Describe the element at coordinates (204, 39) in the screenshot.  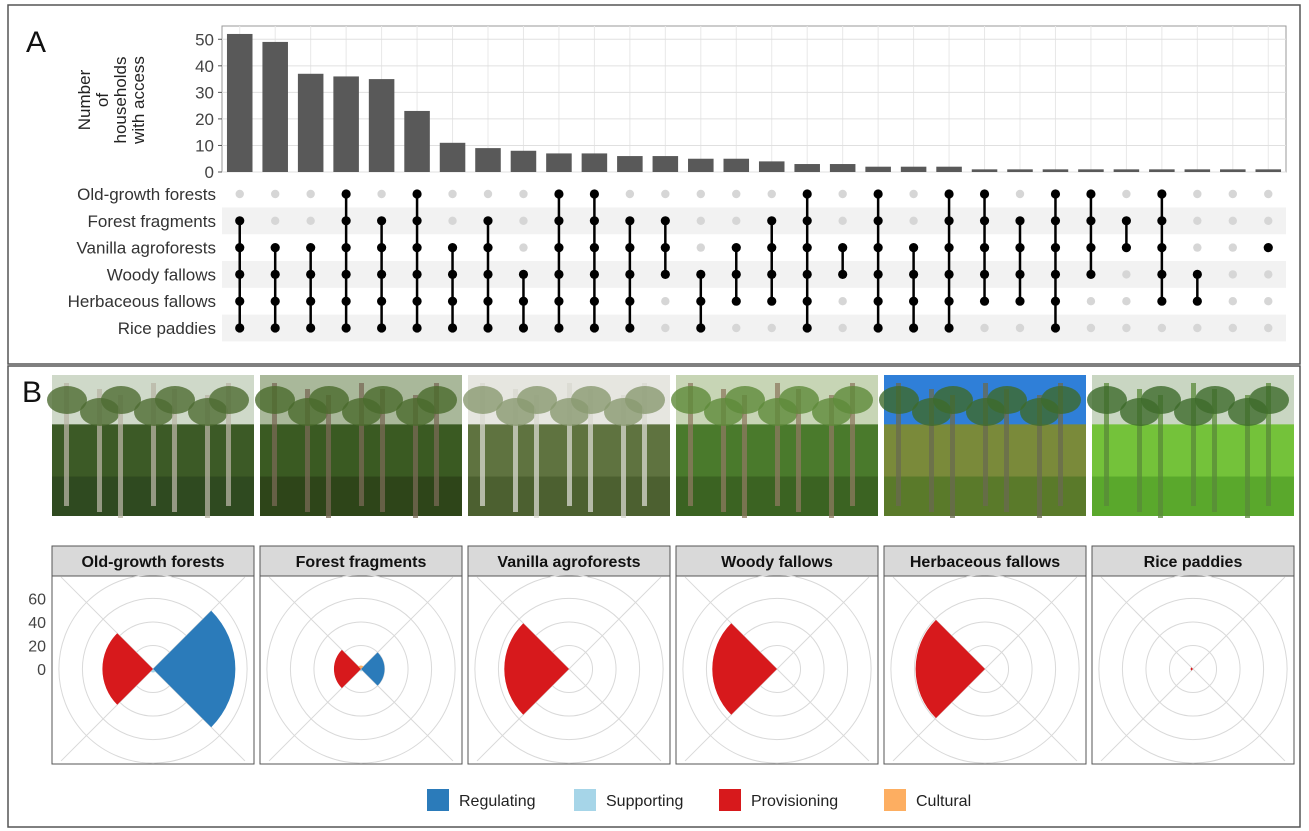
I see `y-tick-label: 50` at that location.